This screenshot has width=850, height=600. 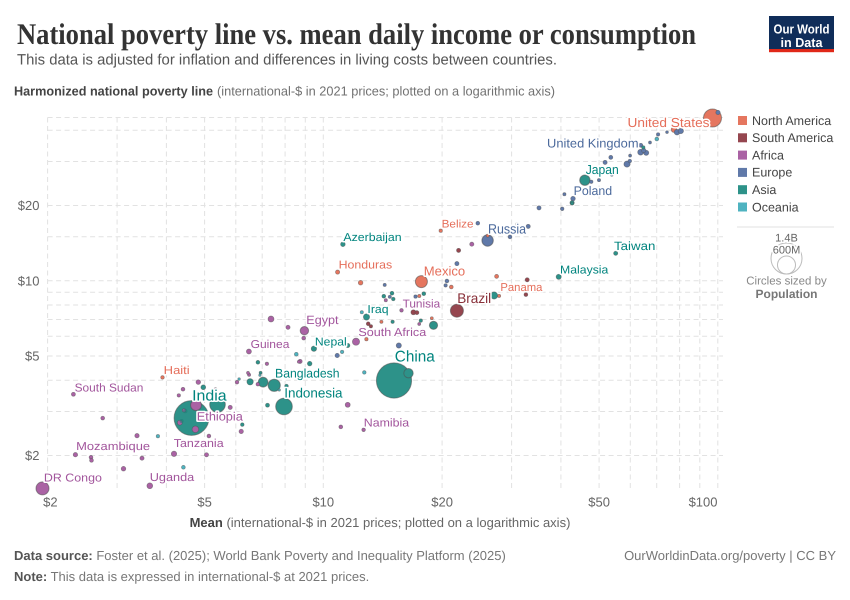 I want to click on svg-text: India, so click(x=209, y=395).